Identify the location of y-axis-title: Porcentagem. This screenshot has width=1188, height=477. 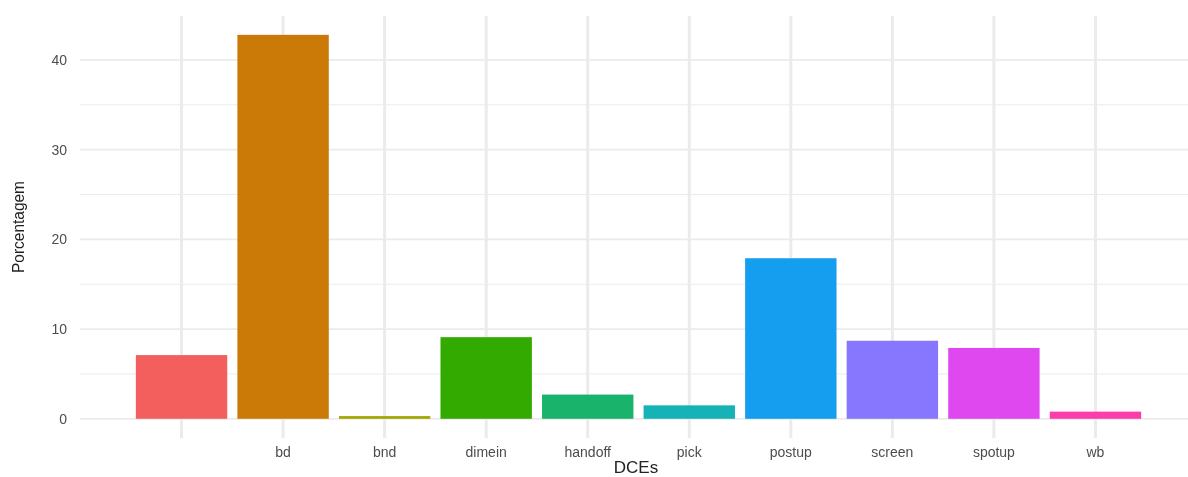
(18, 222).